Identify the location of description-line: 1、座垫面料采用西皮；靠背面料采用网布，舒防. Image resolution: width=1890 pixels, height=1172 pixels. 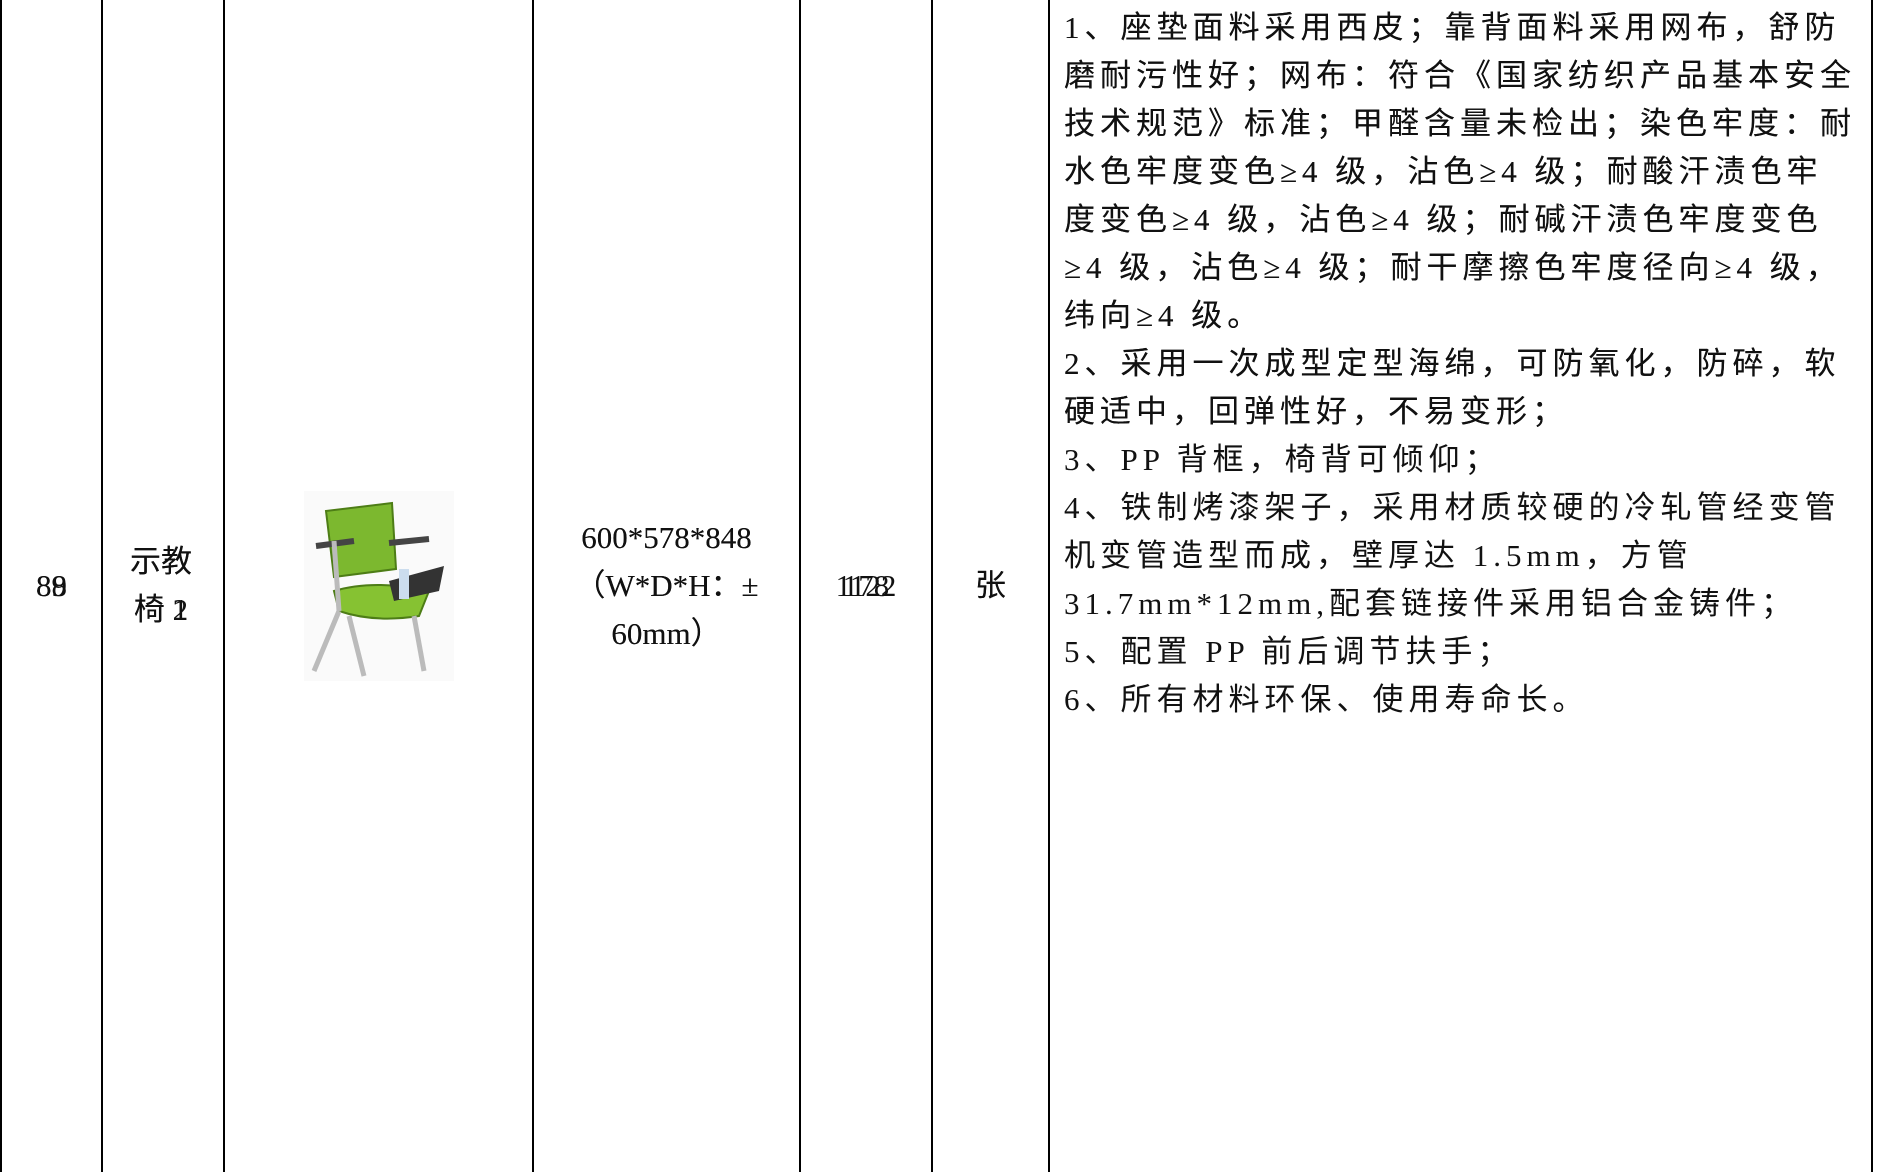
(1452, 27).